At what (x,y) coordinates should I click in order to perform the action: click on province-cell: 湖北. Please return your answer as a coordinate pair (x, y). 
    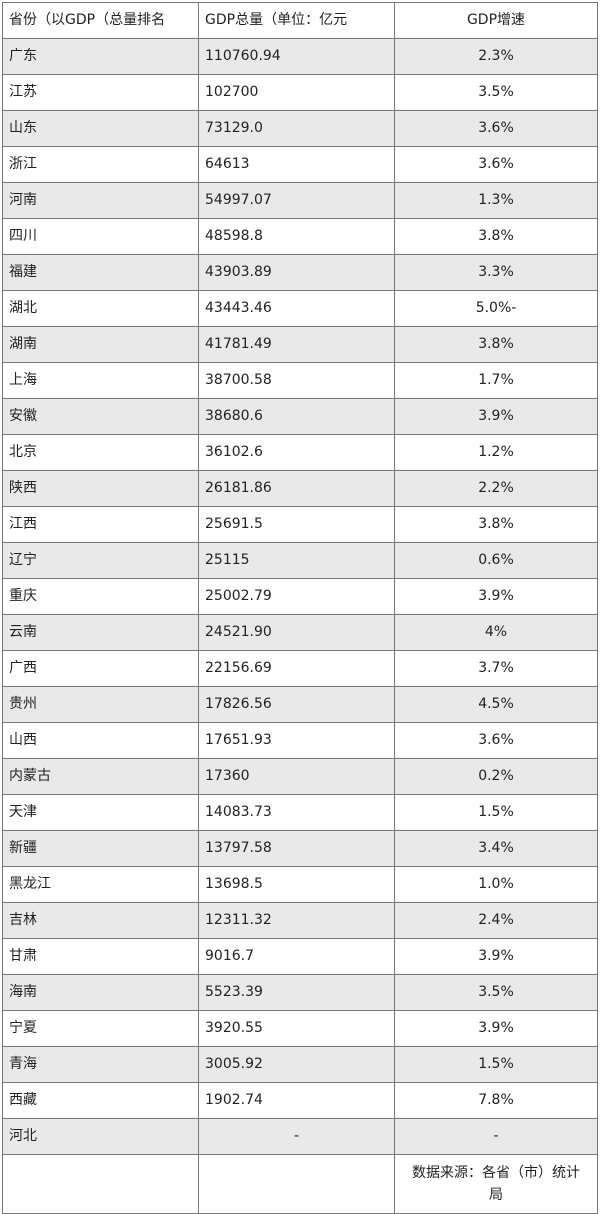
    Looking at the image, I should click on (100, 308).